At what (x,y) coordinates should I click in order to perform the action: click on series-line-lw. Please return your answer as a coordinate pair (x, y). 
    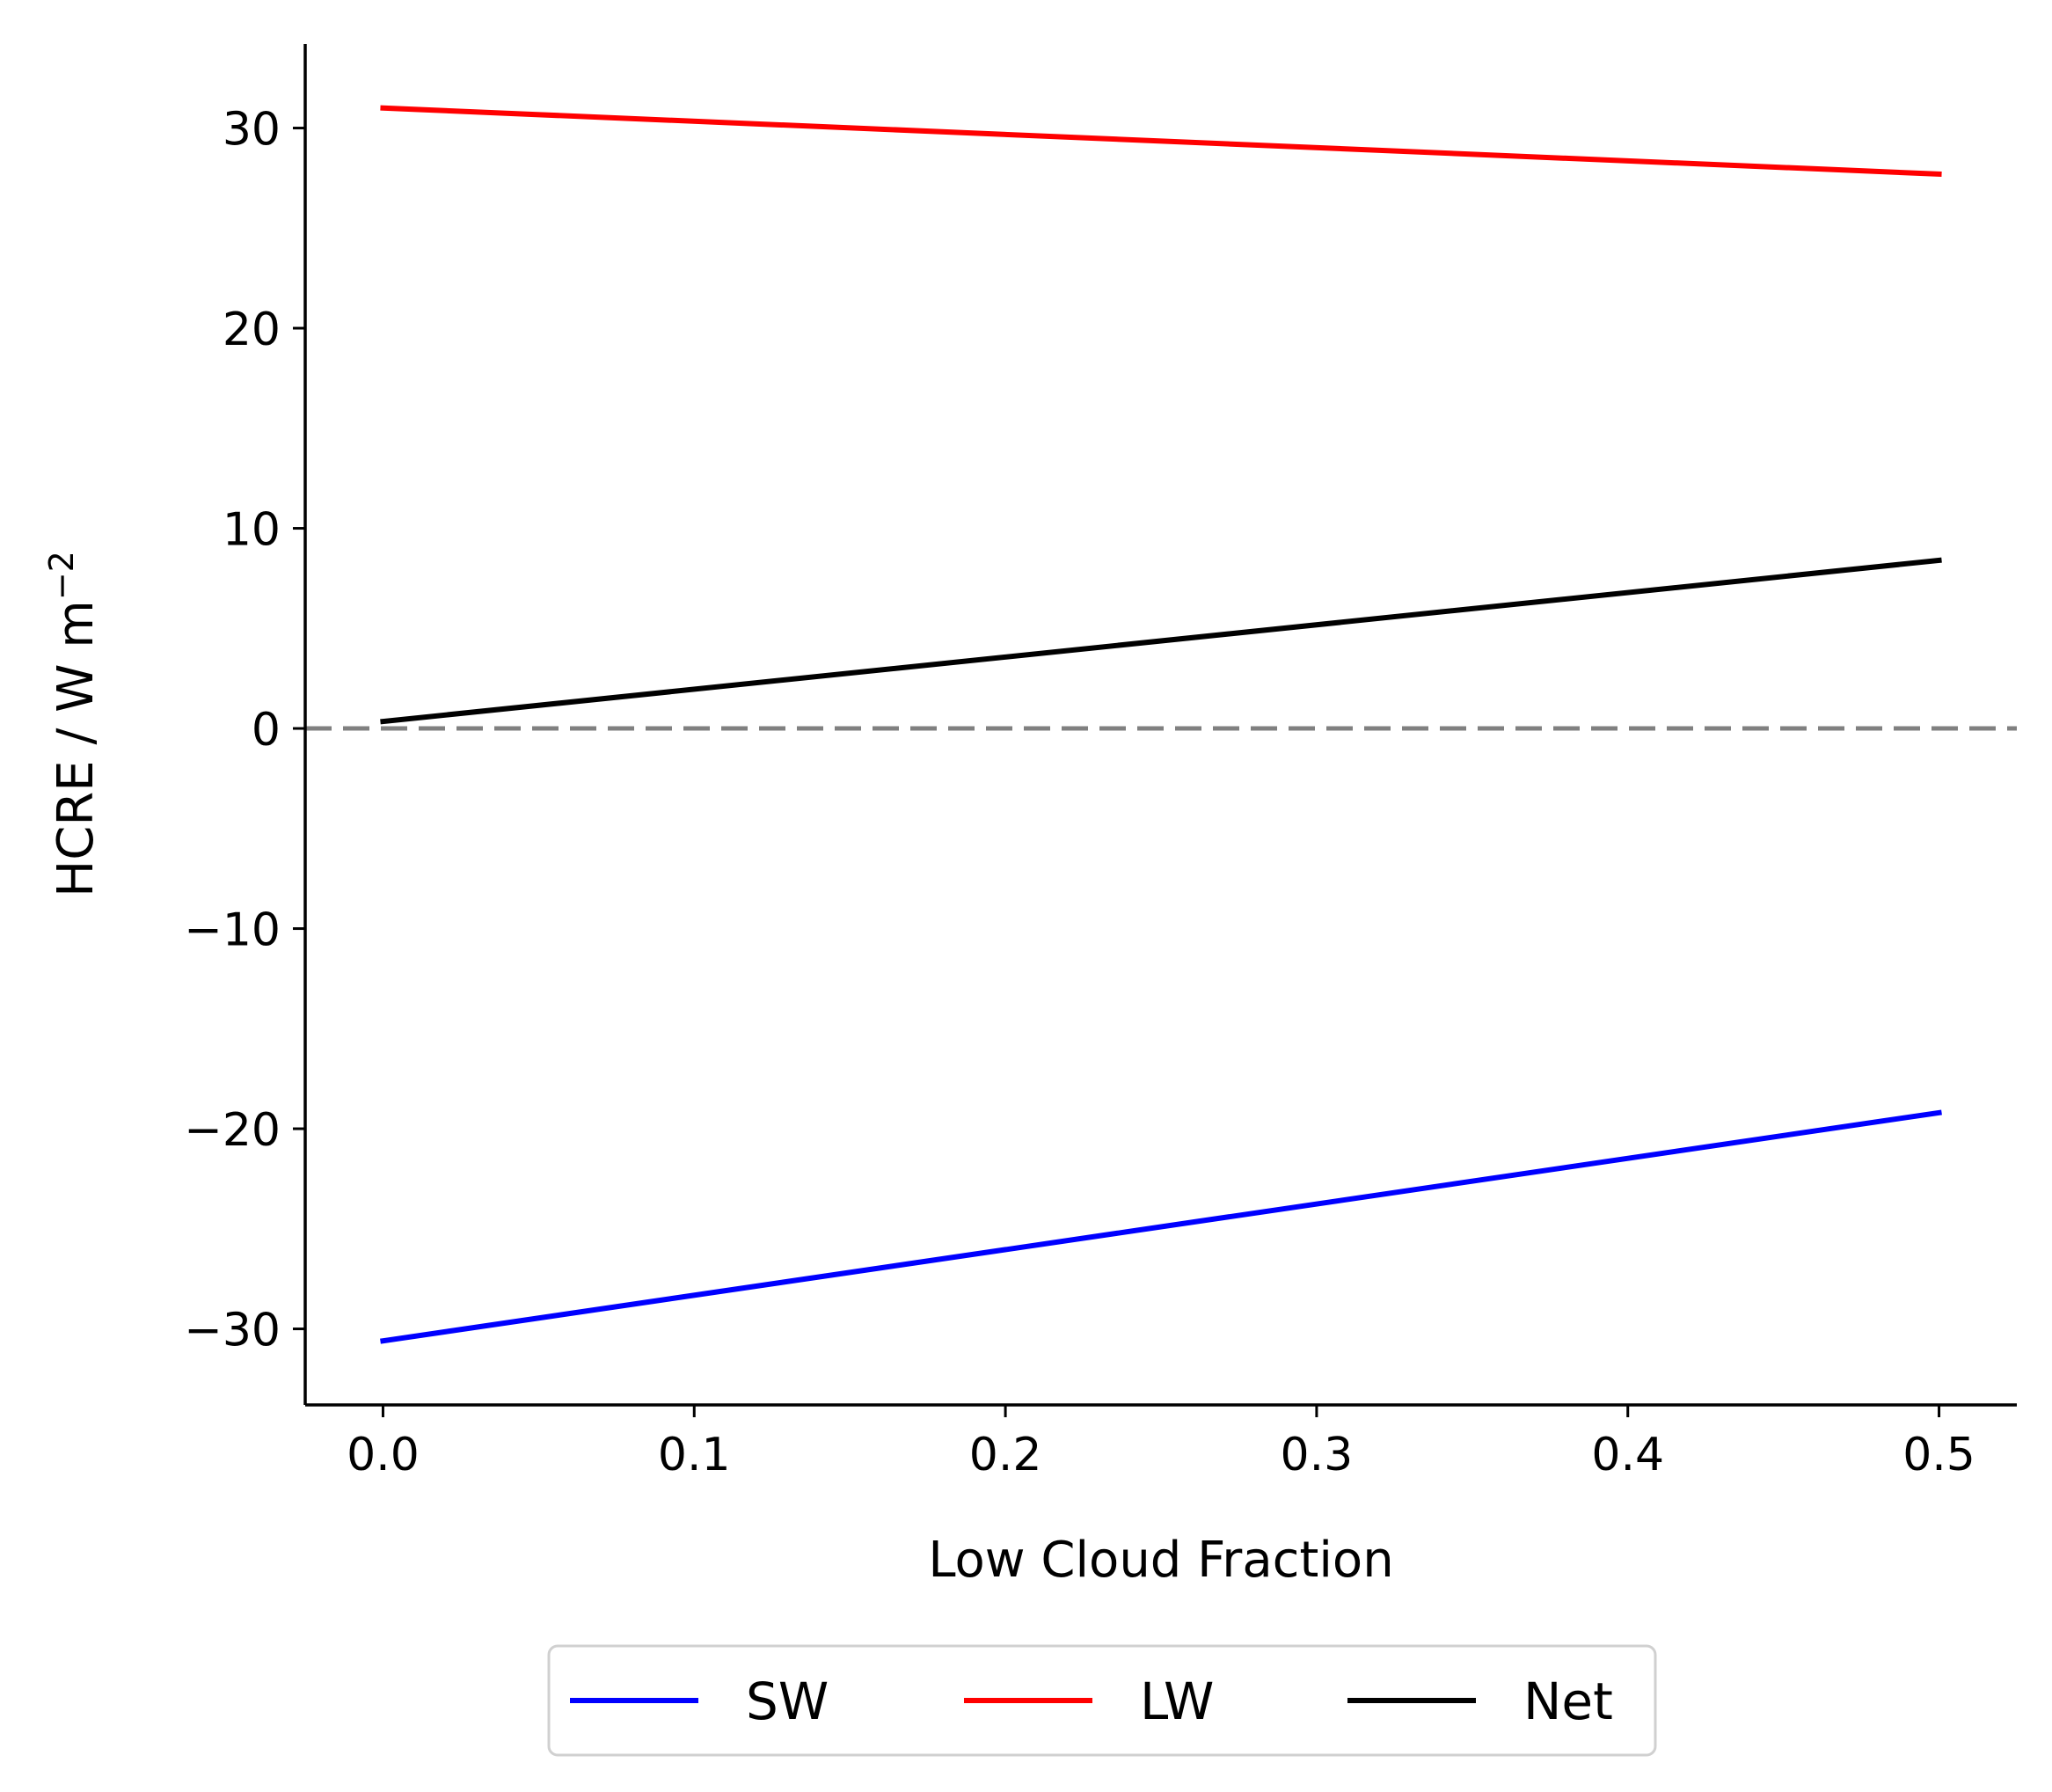
    Looking at the image, I should click on (1161, 141).